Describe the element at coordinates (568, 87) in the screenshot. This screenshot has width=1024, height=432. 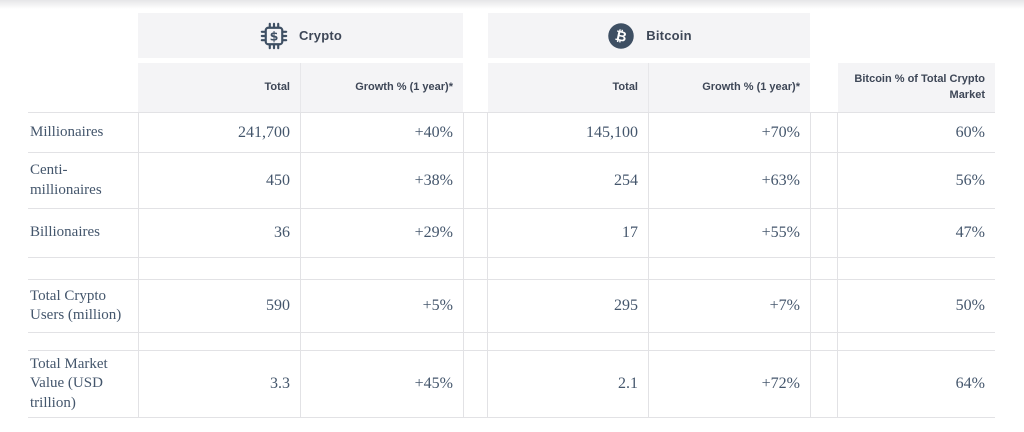
I see `column-header-bitcoin-total: Total` at that location.